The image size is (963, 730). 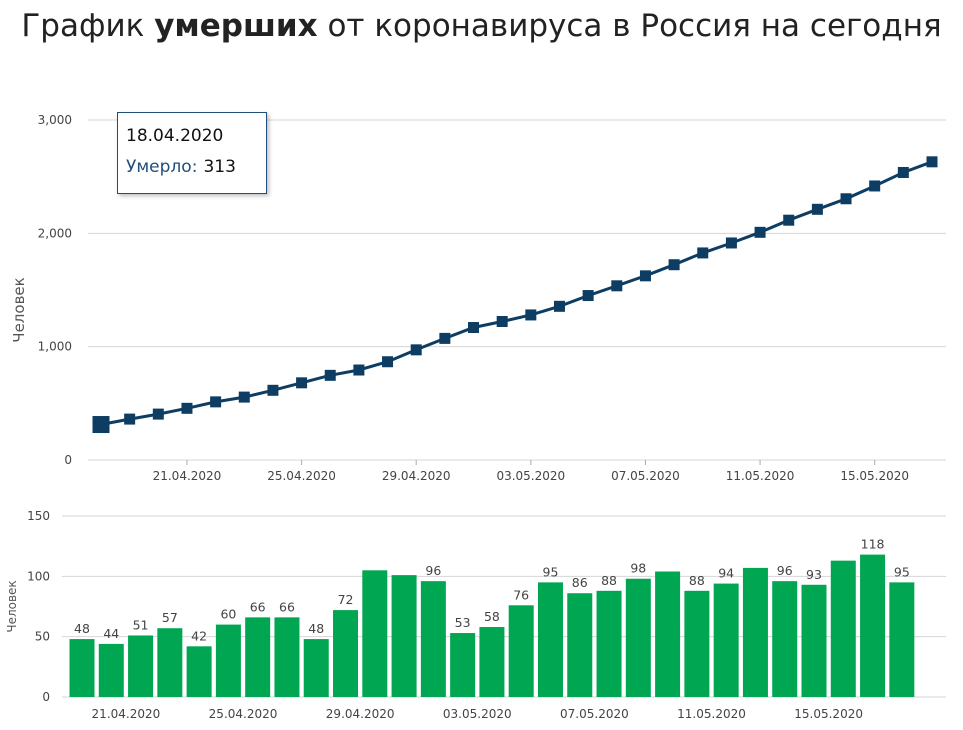 What do you see at coordinates (360, 714) in the screenshot?
I see `bar-chart-x-tick-label: 29.04.2020` at bounding box center [360, 714].